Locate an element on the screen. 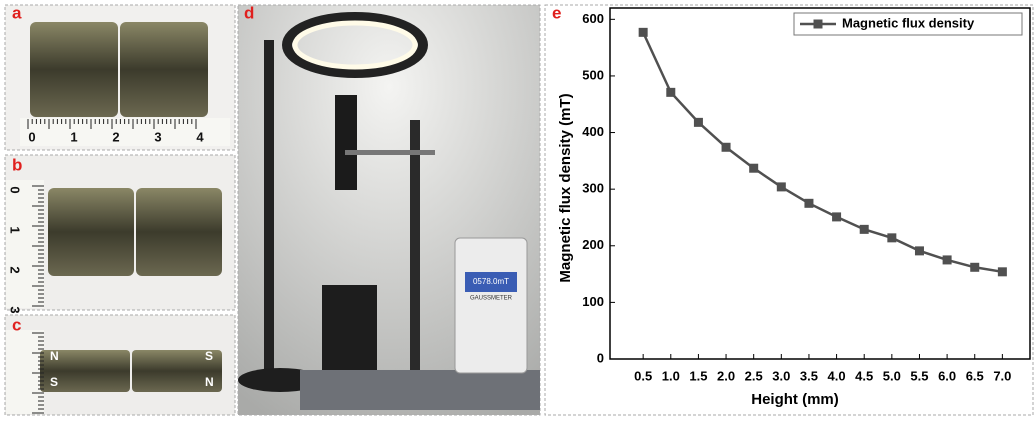 The image size is (1036, 423). panel-c: c N S S N is located at coordinates (120, 365).